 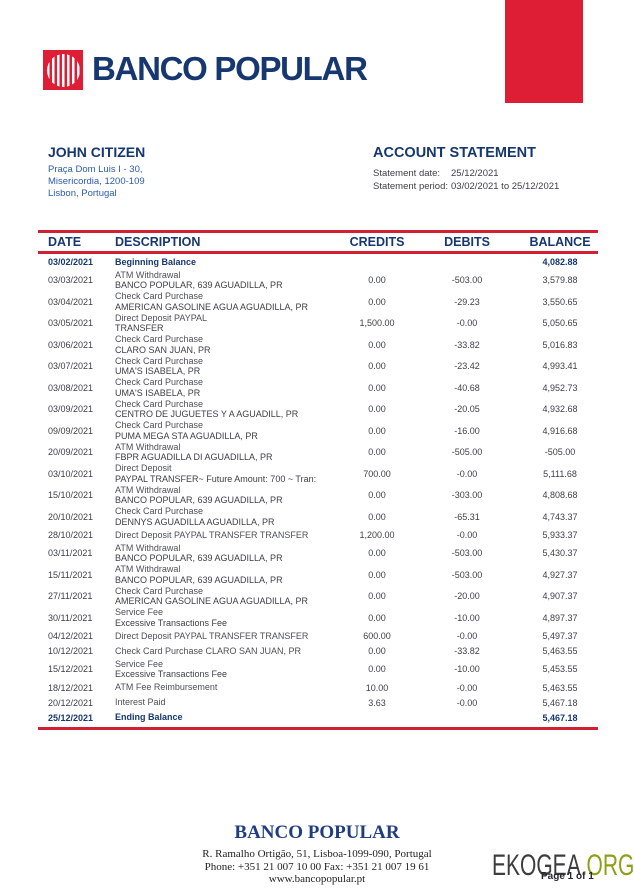 What do you see at coordinates (560, 516) in the screenshot?
I see `transaction-balance: 4,743.37` at bounding box center [560, 516].